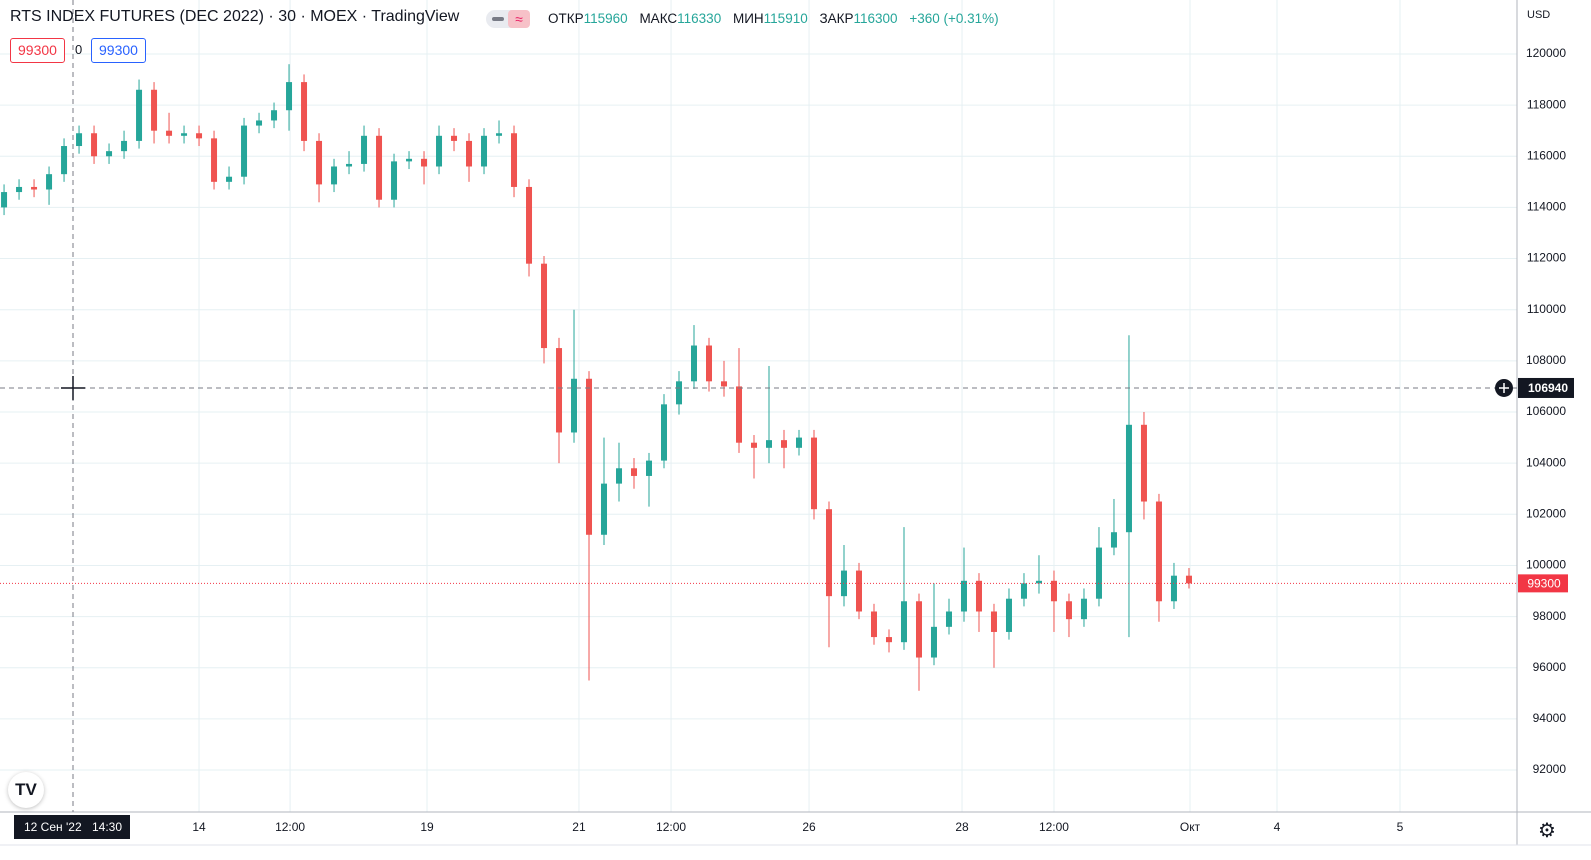 The width and height of the screenshot is (1591, 860). I want to click on crosshair-time-box, so click(72, 827).